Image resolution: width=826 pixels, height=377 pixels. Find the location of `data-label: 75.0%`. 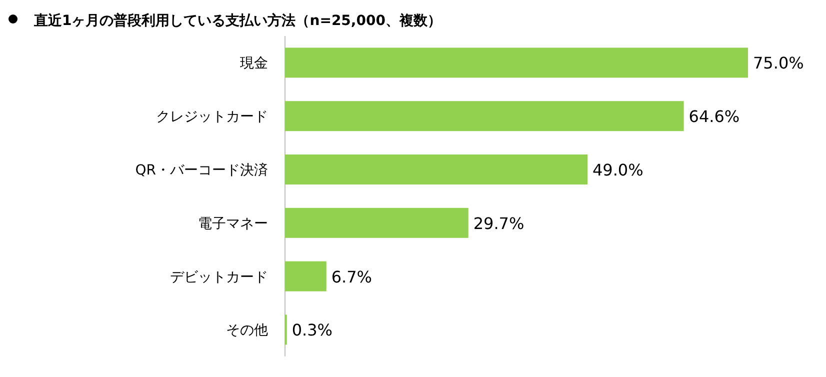

data-label: 75.0% is located at coordinates (778, 63).